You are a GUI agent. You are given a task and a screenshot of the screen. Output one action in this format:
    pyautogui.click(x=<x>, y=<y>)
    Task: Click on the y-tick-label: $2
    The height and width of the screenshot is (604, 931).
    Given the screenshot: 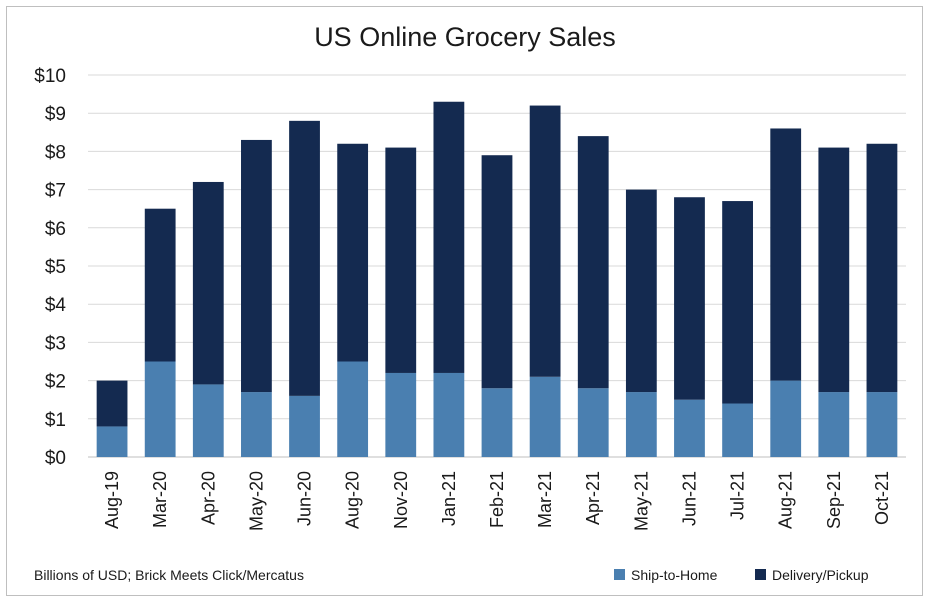 What is the action you would take?
    pyautogui.click(x=55, y=382)
    